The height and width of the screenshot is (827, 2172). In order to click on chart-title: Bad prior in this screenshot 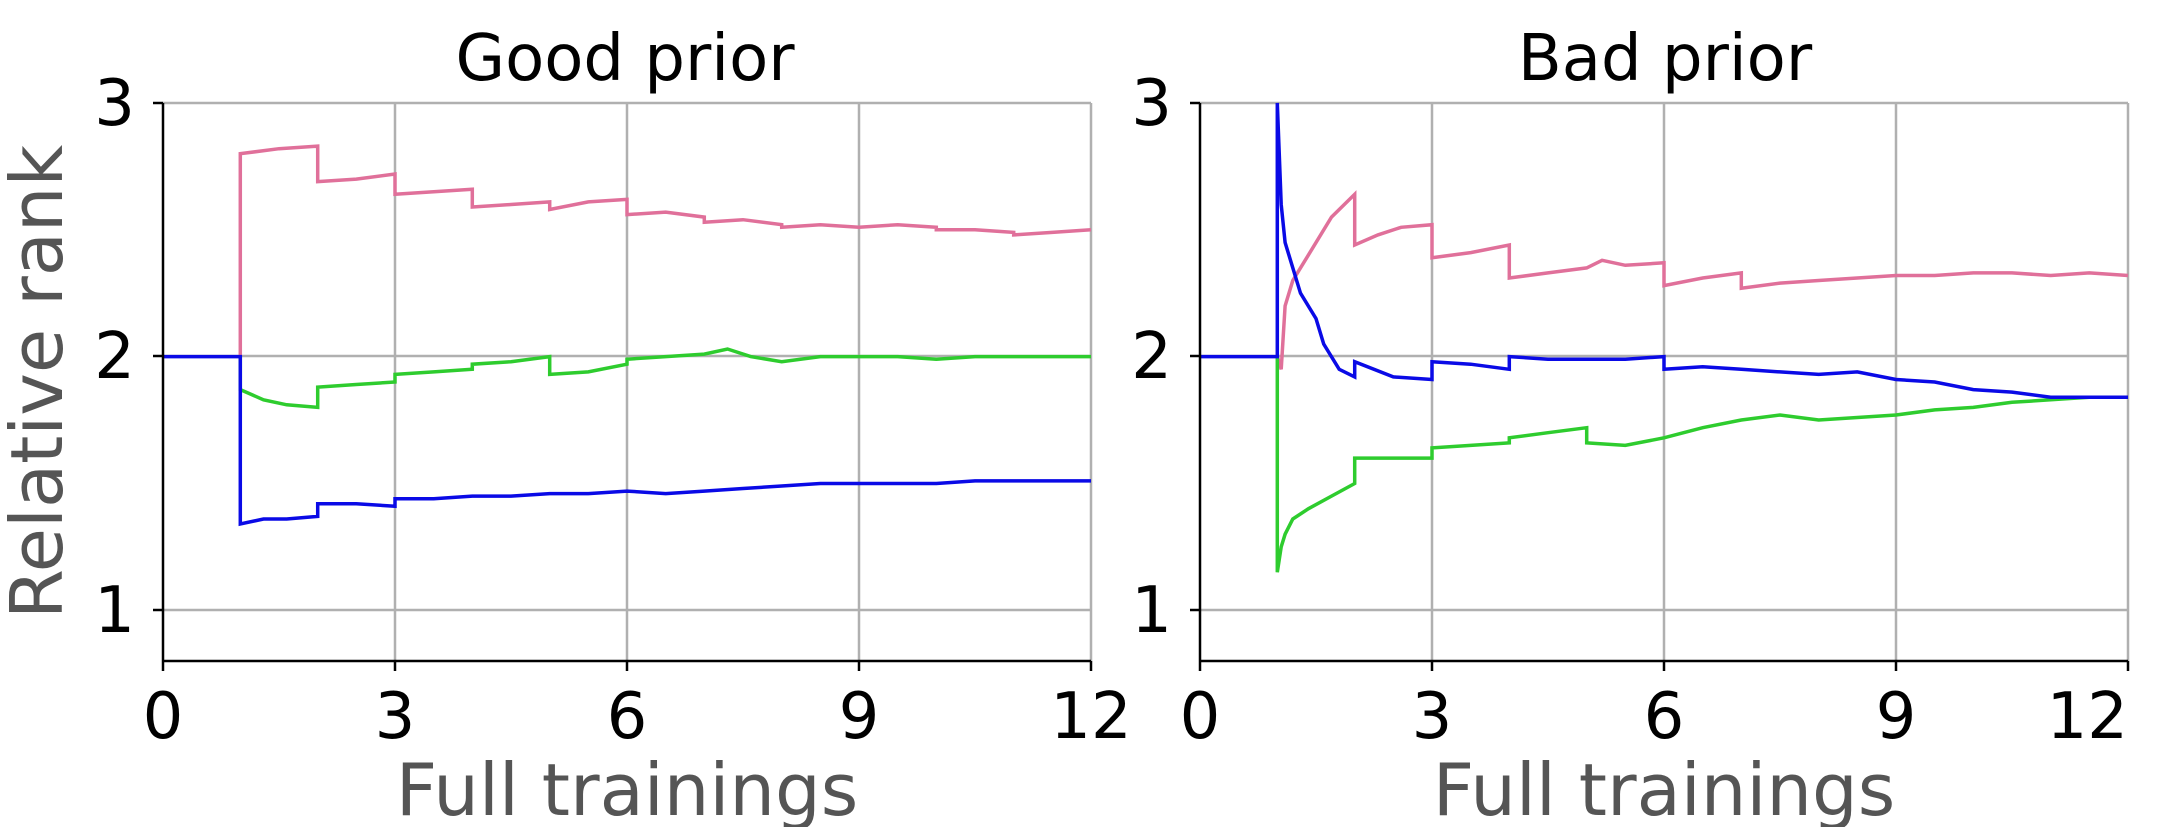, I will do `click(1665, 59)`.